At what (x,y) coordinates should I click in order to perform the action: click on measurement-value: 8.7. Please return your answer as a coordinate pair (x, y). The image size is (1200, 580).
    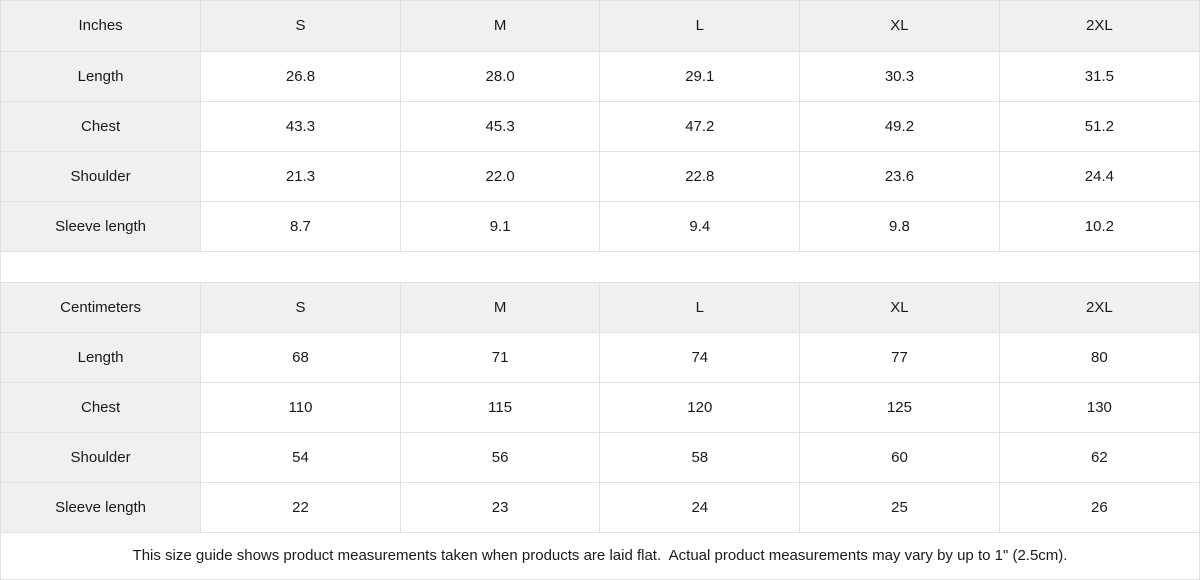
    Looking at the image, I should click on (300, 226).